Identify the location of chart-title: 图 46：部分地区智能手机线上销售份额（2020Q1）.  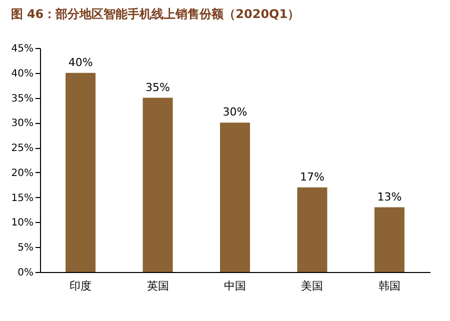
(155, 14).